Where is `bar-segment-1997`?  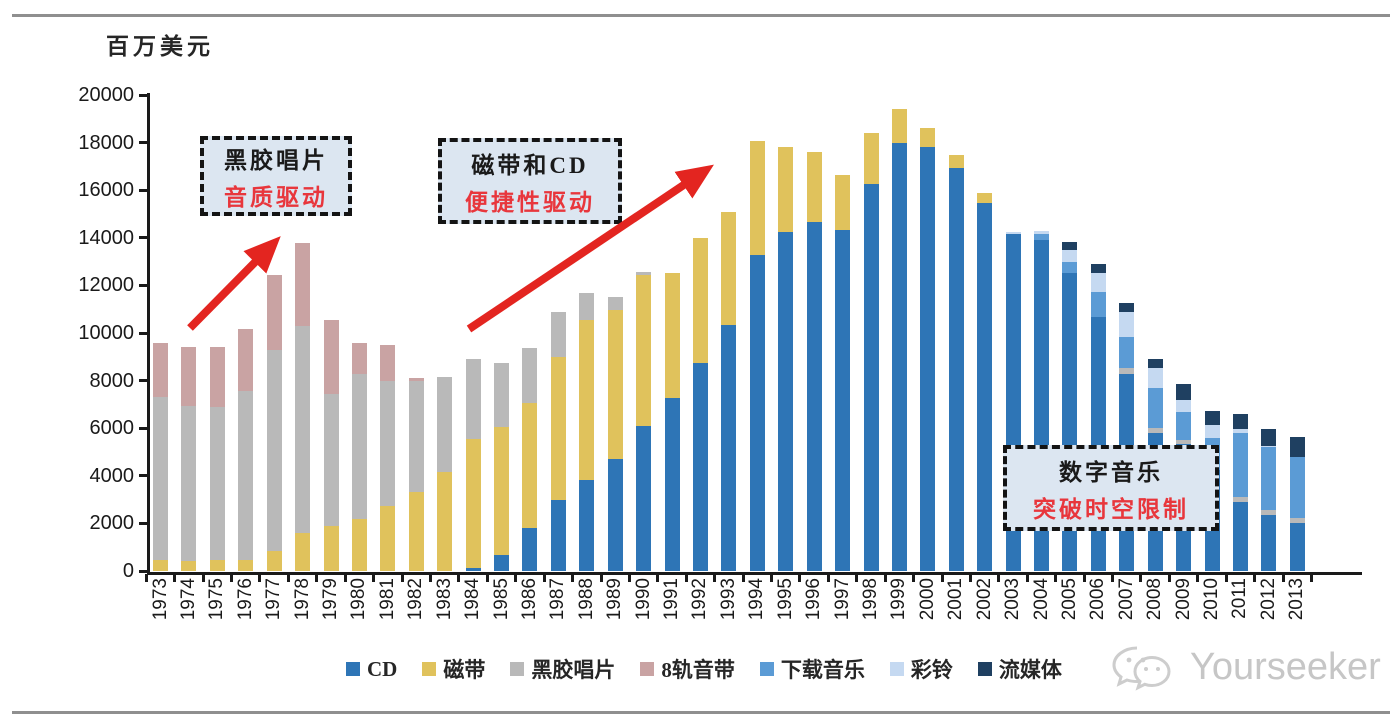
bar-segment-1997 is located at coordinates (843, 400).